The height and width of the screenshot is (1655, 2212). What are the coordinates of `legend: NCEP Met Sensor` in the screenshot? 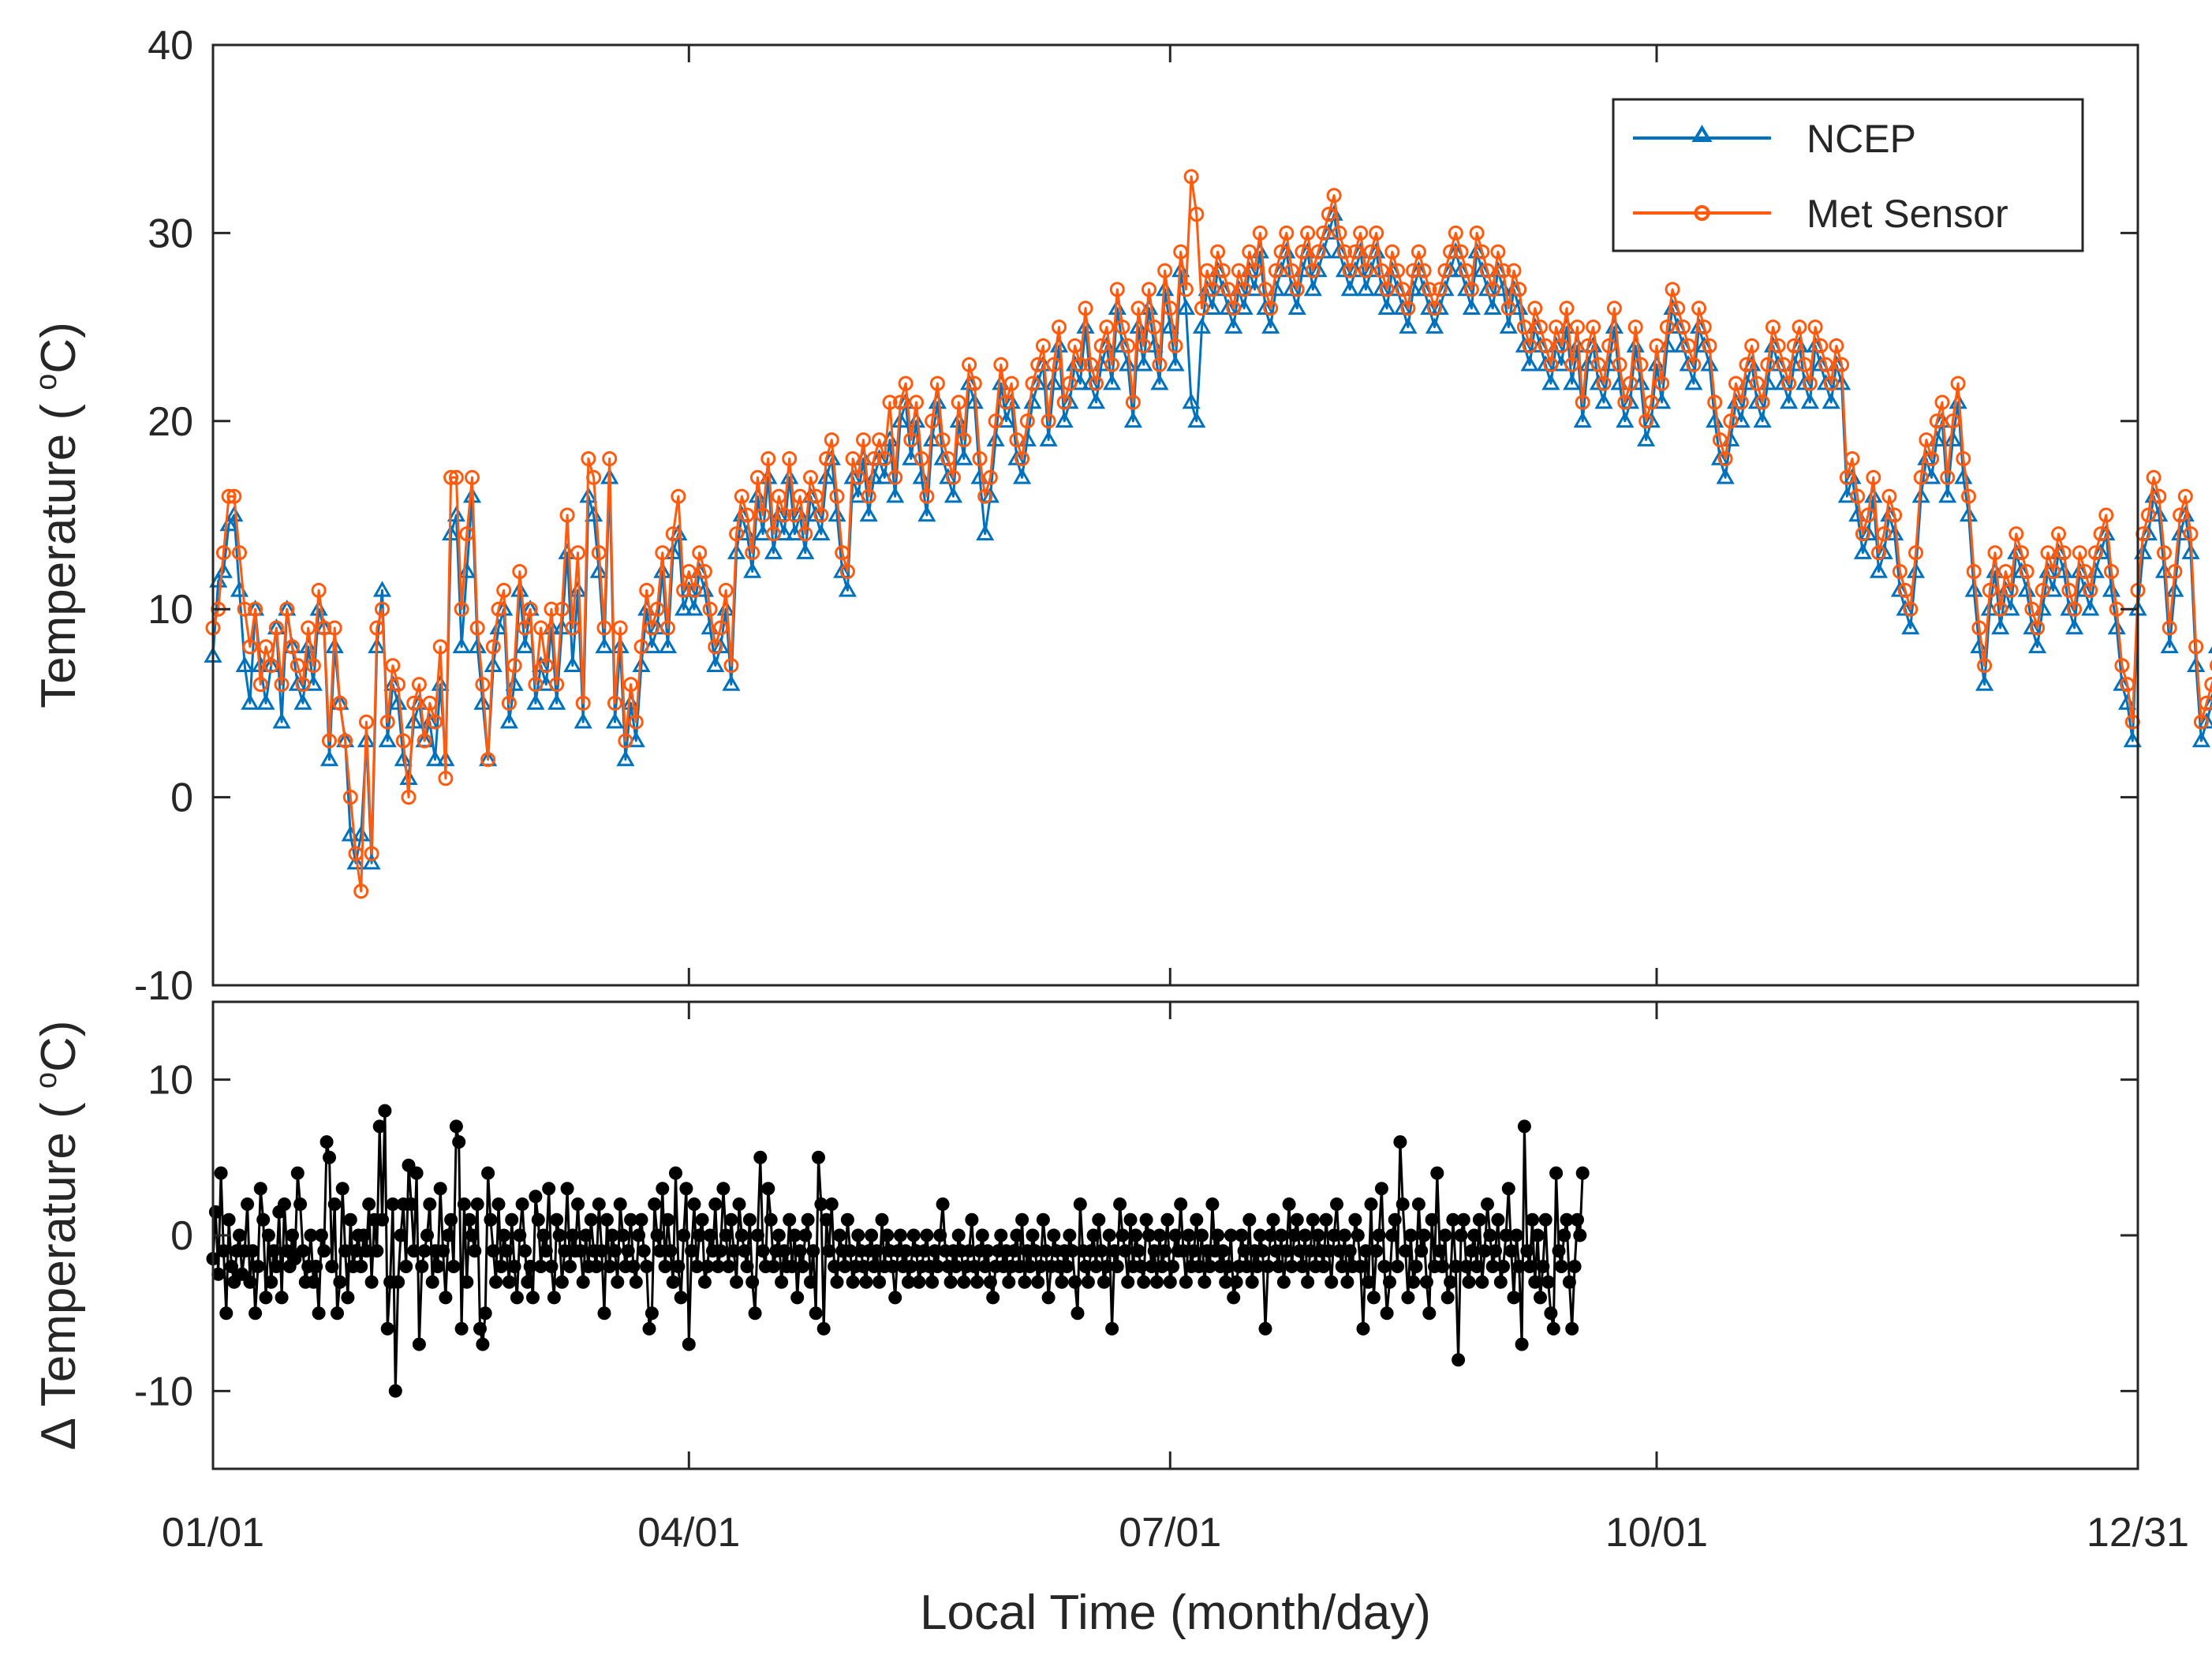 It's located at (1848, 175).